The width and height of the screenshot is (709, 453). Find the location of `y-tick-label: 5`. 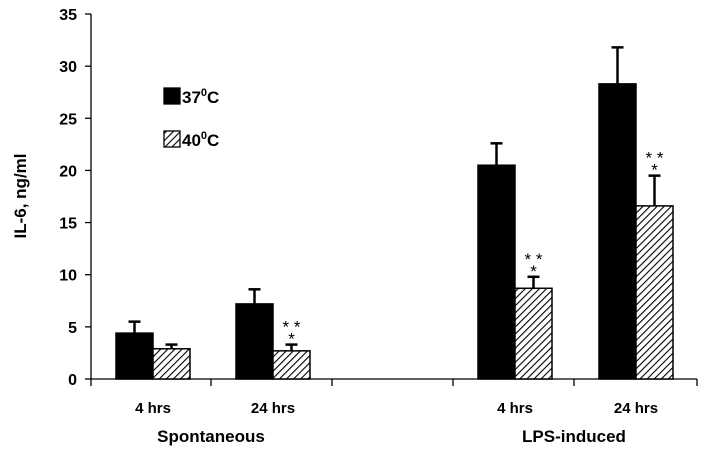

y-tick-label: 5 is located at coordinates (72, 328).